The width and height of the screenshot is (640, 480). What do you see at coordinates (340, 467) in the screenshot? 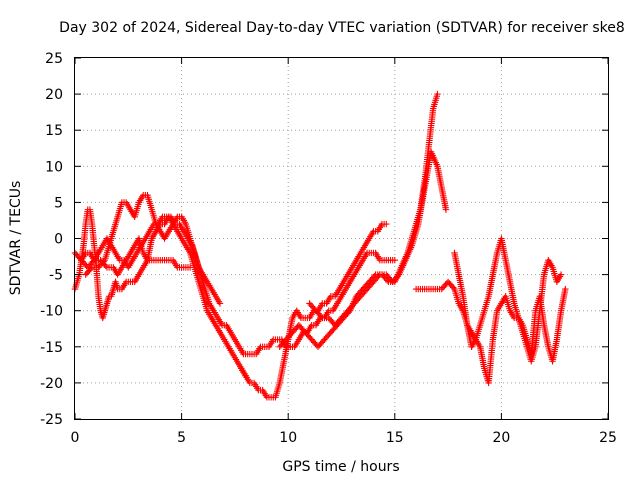
I see `x-axis-label: GPS time / hours` at bounding box center [340, 467].